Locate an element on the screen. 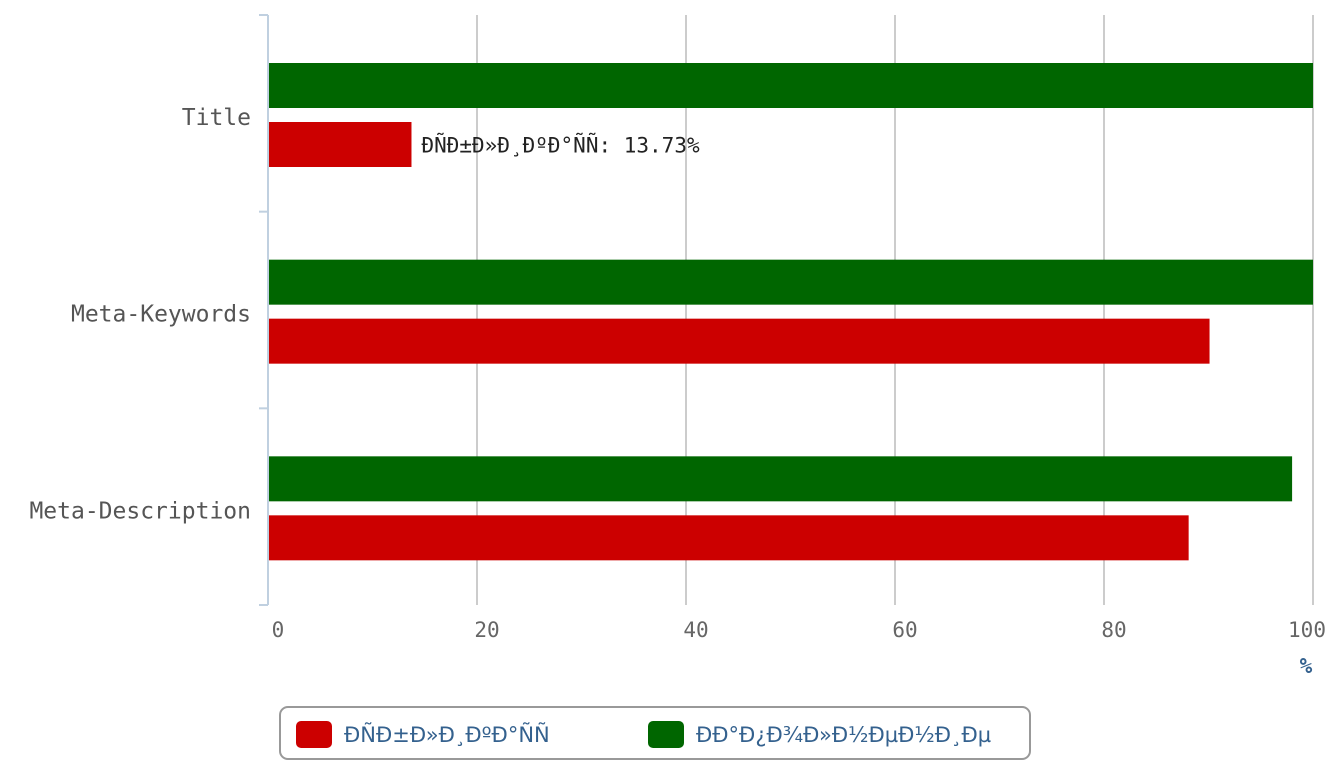 The image size is (1327, 760). x-tick-labels: 0 20 40 60 80 100 is located at coordinates (799, 630).